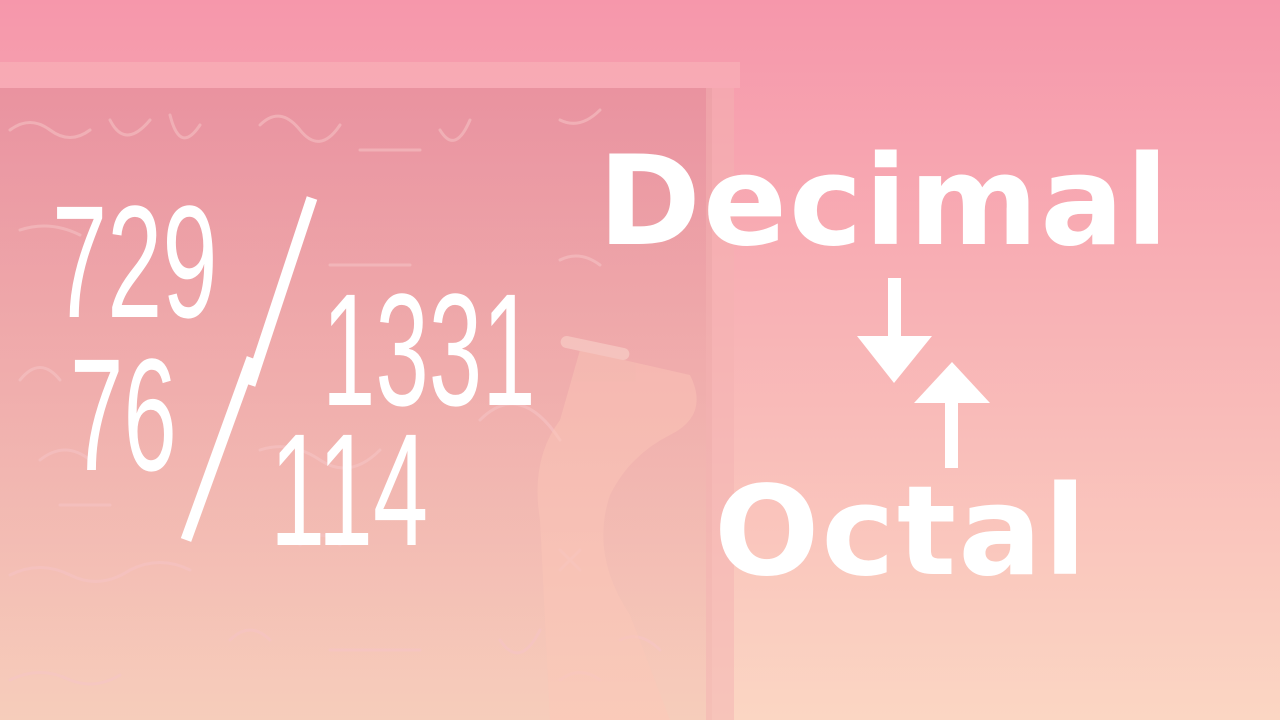 Image resolution: width=1280 pixels, height=720 pixels. What do you see at coordinates (123, 414) in the screenshot?
I see `fraction-2-numerator: 76` at bounding box center [123, 414].